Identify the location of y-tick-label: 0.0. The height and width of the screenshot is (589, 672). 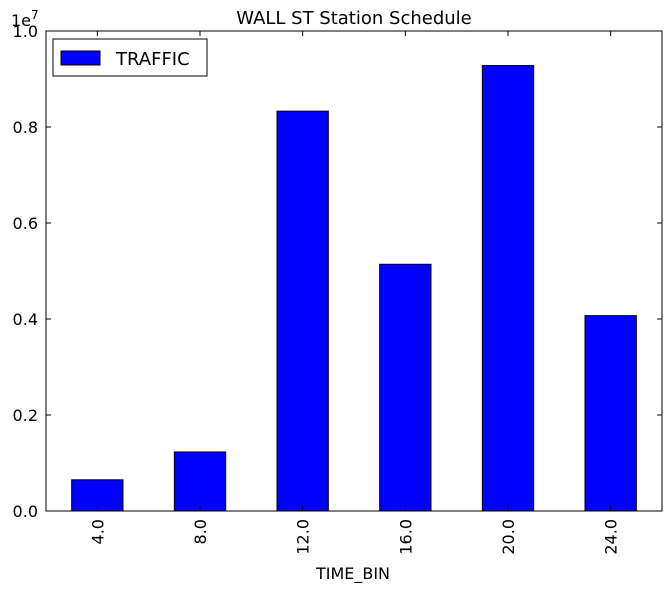
(25, 511).